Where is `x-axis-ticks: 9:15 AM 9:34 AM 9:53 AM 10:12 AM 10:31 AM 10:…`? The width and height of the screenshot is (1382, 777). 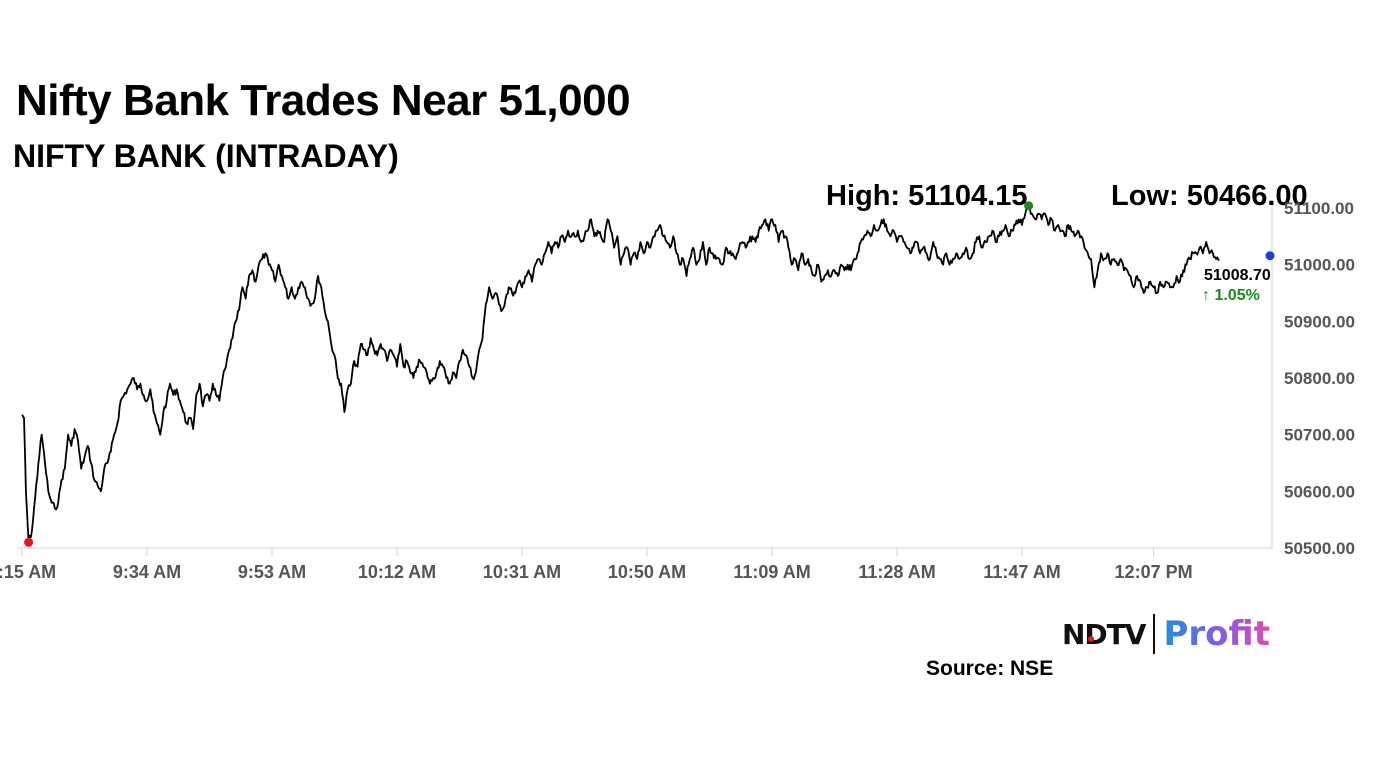
x-axis-ticks: 9:15 AM 9:34 AM 9:53 AM 10:12 AM 10:31 AM 10:… is located at coordinates (596, 565).